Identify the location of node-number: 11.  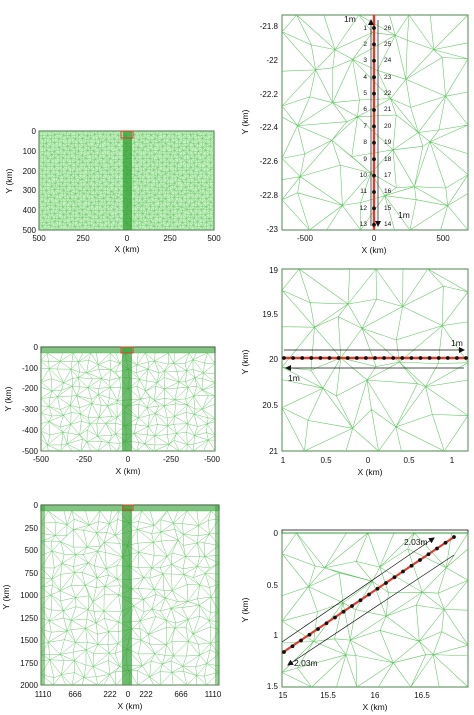
(363, 191).